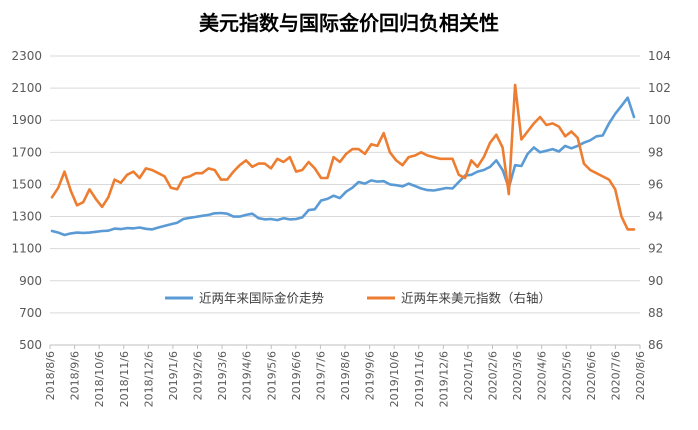  I want to click on x-tick-label: 2019/8/6, so click(345, 375).